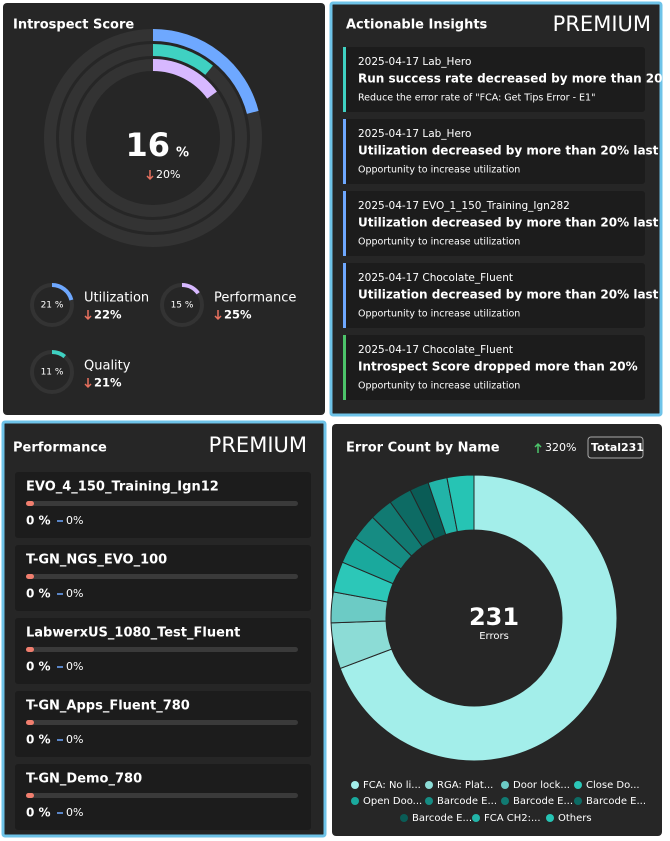 The height and width of the screenshot is (841, 670). I want to click on score-change: 20%, so click(168, 174).